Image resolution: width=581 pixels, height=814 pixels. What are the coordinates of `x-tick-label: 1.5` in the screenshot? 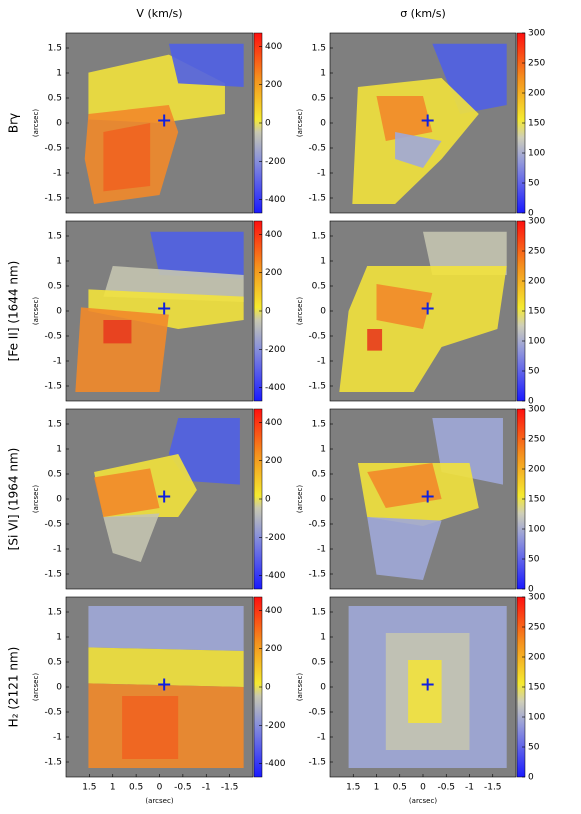 It's located at (353, 788).